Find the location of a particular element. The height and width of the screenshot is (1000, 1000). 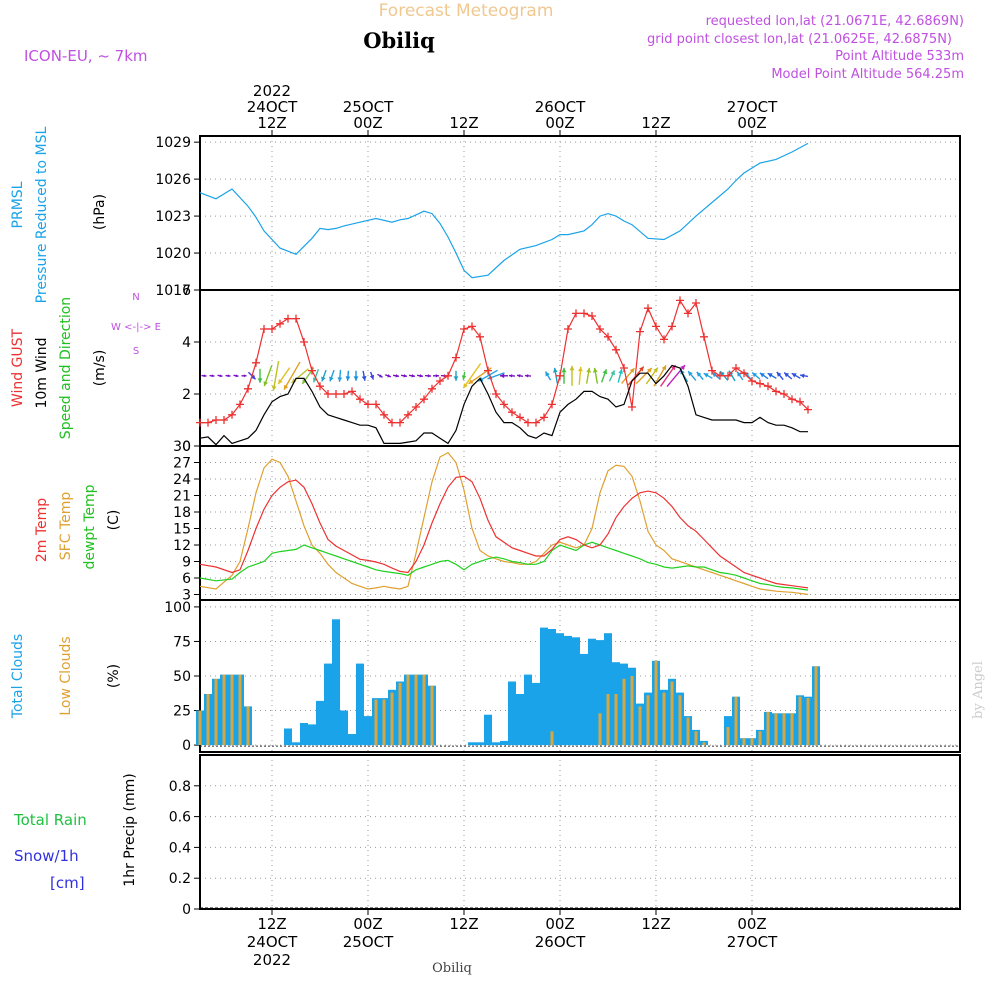

top-time-label: 25OCT is located at coordinates (368, 107).